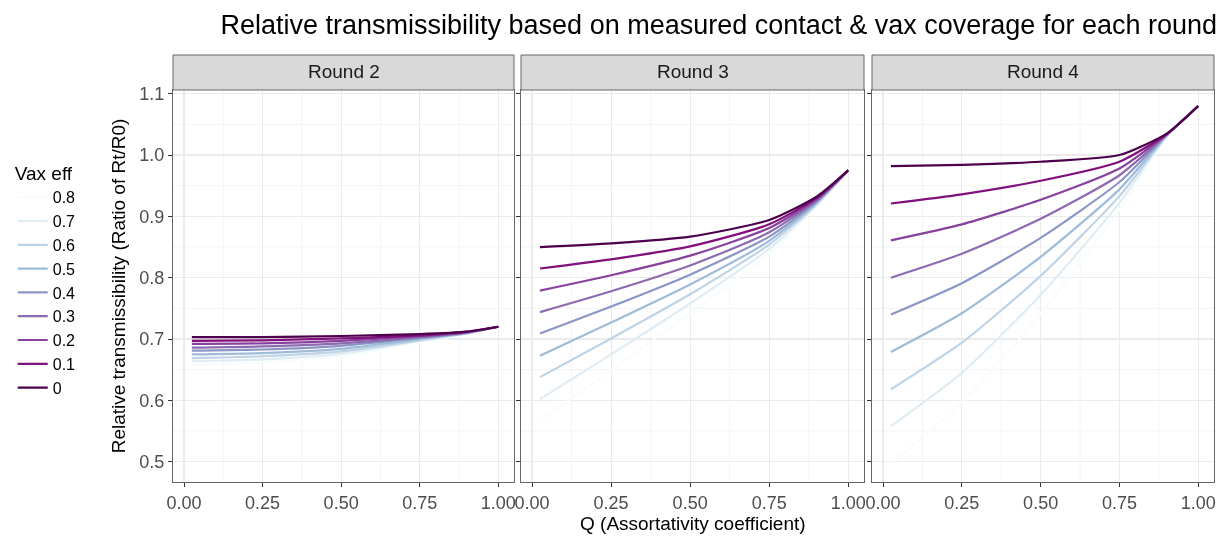 The image size is (1225, 538). What do you see at coordinates (344, 71) in the screenshot?
I see `chart-subtitle: Round 2` at bounding box center [344, 71].